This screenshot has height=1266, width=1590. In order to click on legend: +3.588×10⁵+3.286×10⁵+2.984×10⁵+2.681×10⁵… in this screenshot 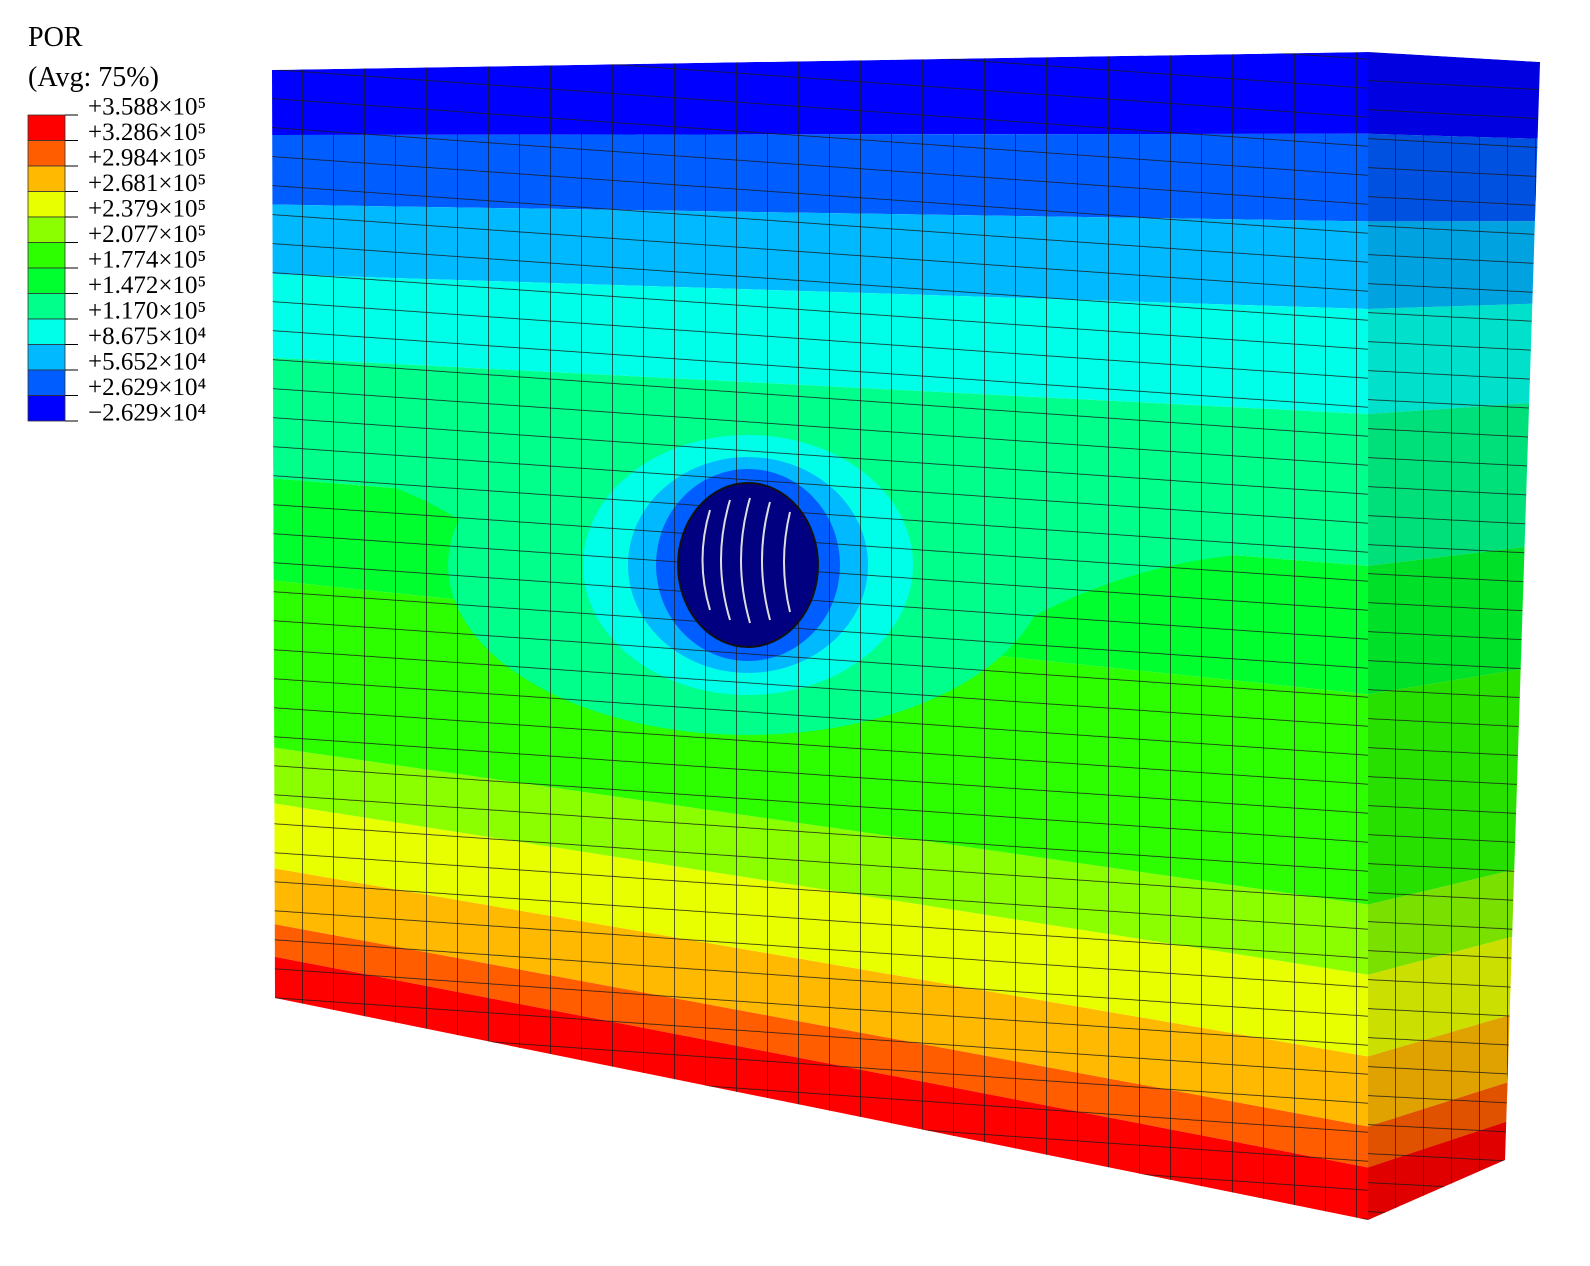, I will do `click(116, 260)`.